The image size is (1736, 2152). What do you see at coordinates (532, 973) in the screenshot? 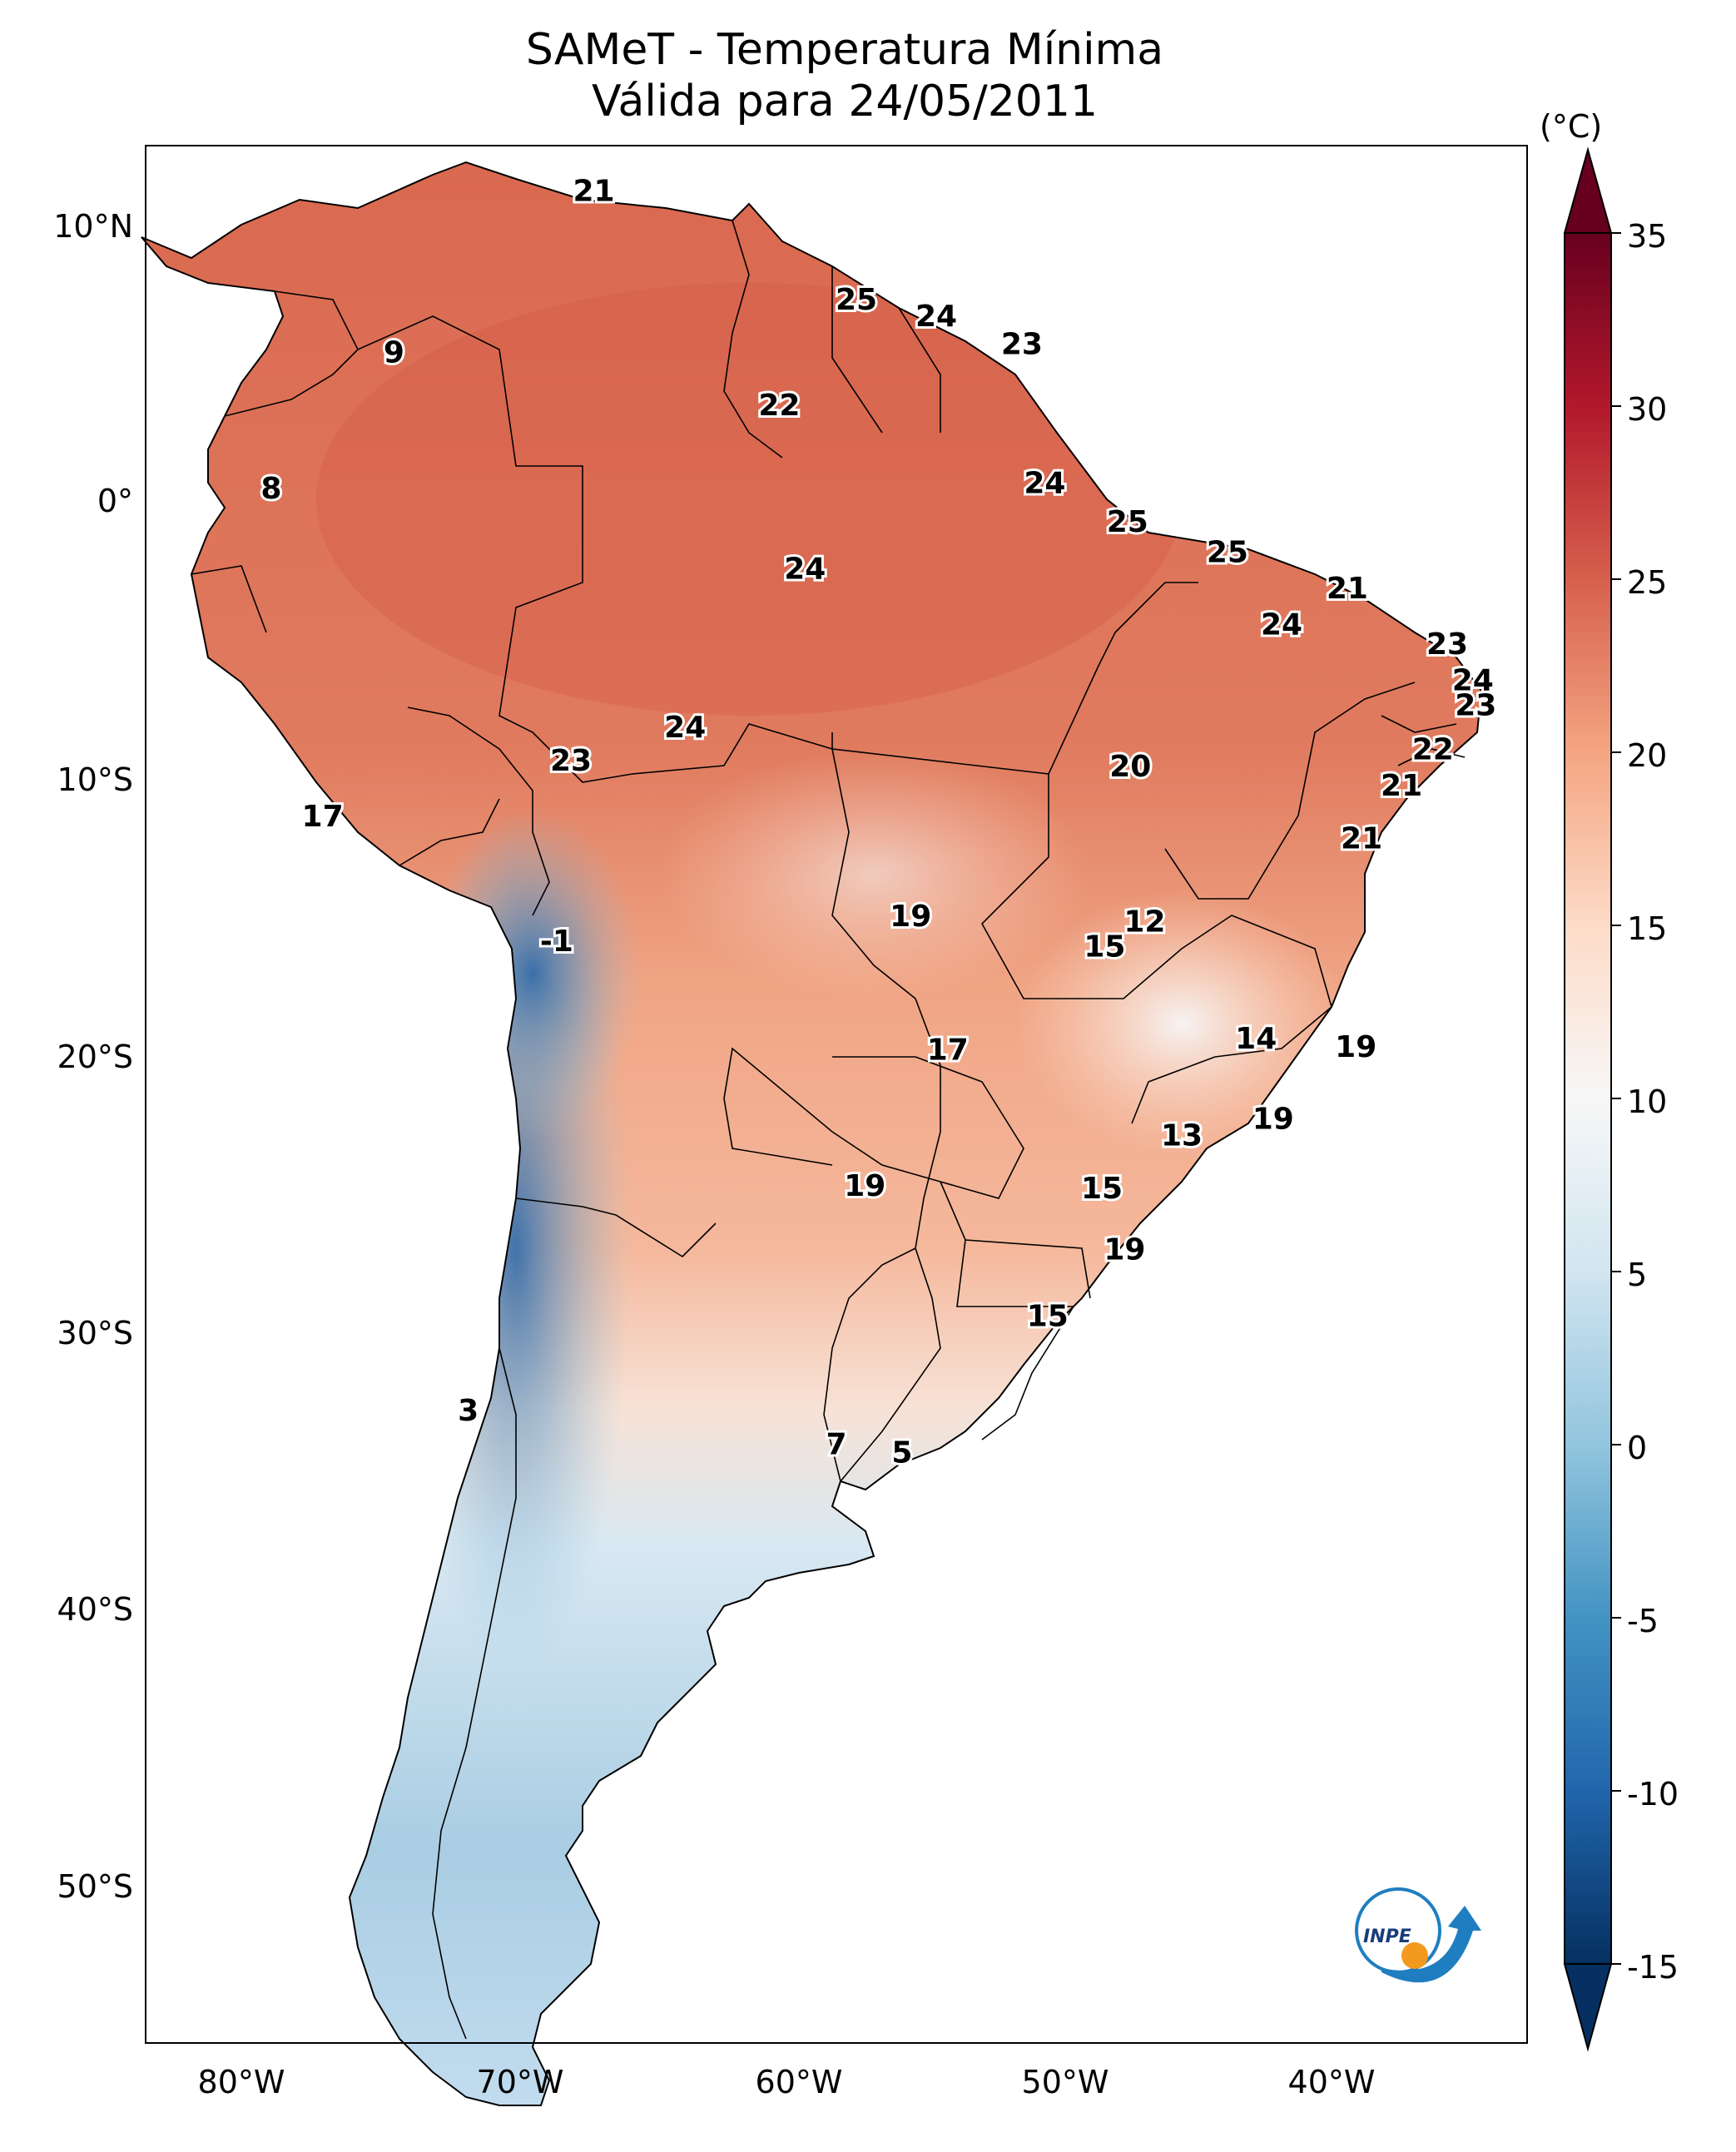
I see `altiplano-cold-zone` at bounding box center [532, 973].